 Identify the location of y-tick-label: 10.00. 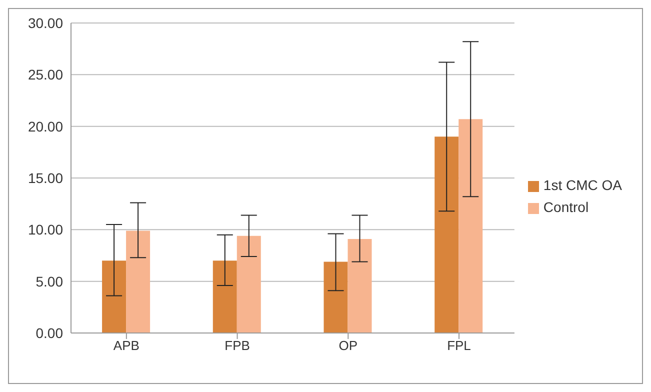
(46, 230).